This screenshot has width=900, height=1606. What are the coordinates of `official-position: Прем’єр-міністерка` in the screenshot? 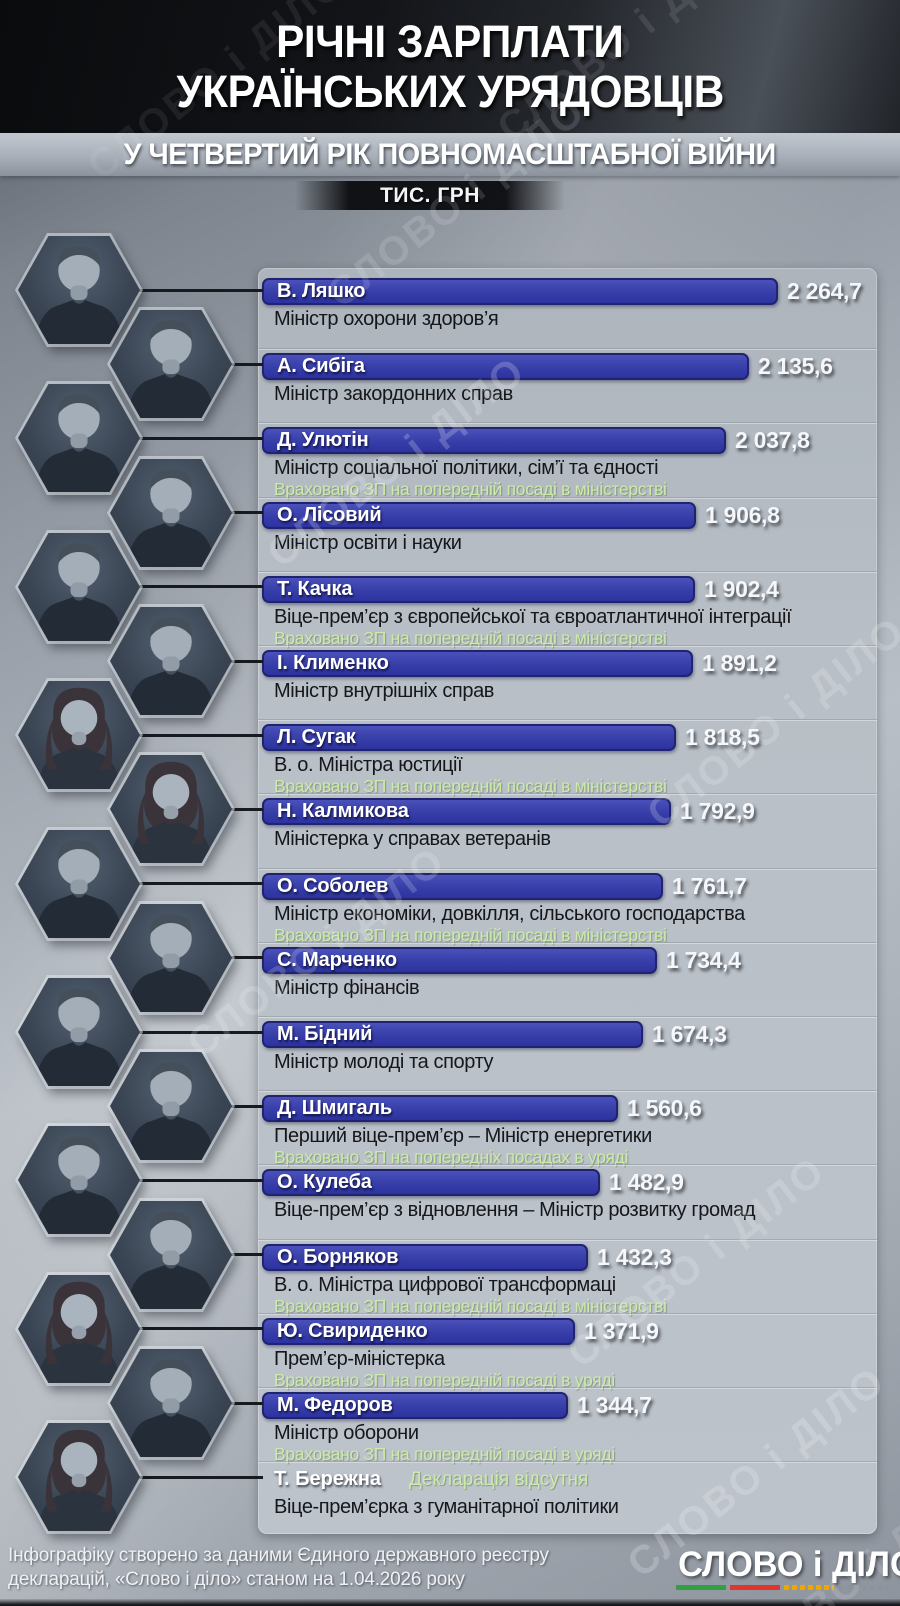 It's located at (359, 1359).